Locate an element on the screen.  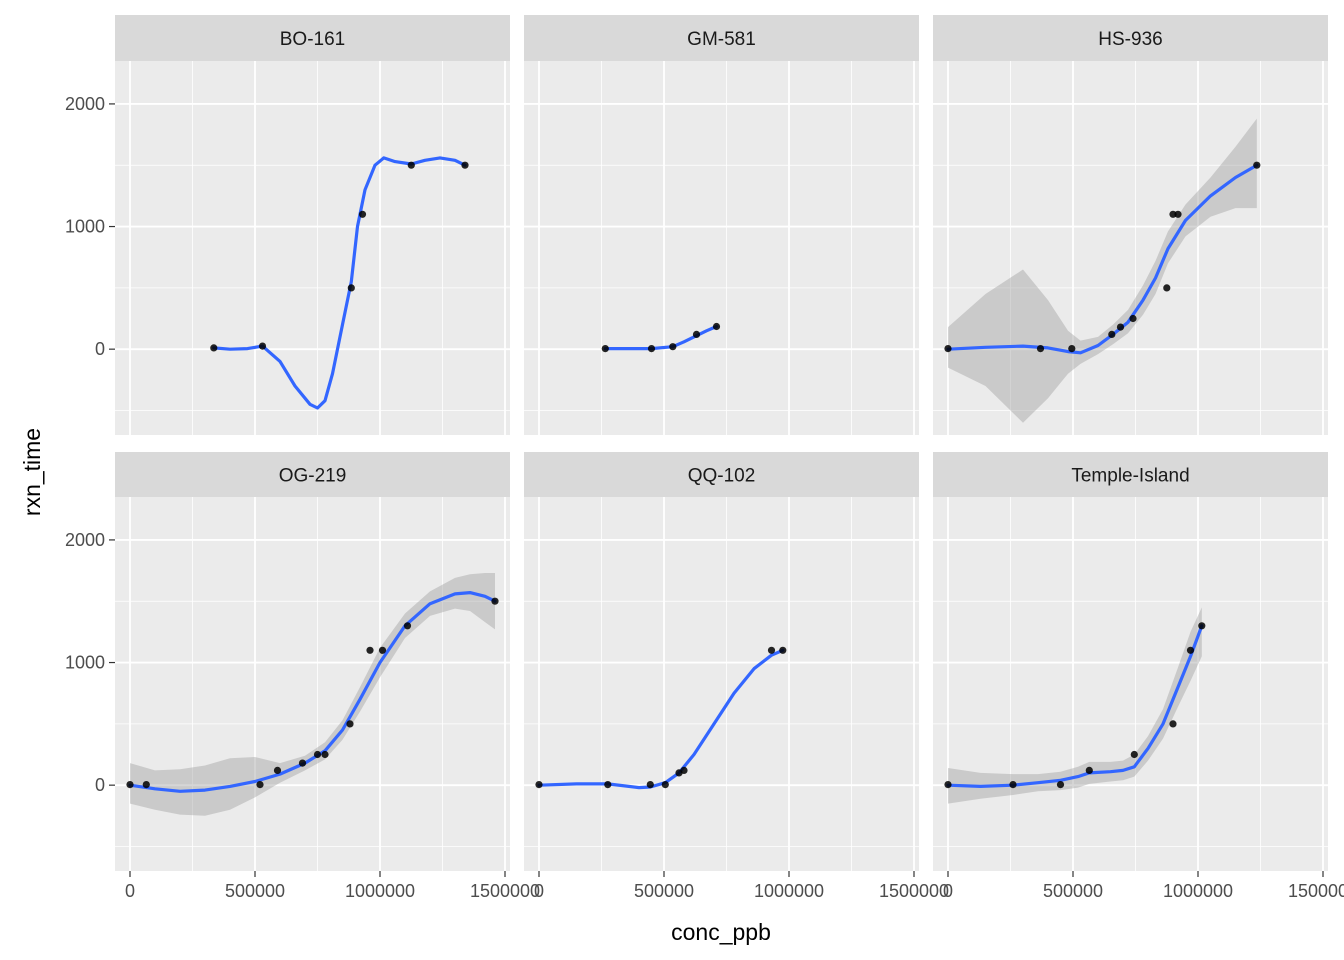
facet-qq-102: QQ-102 is located at coordinates (721, 661).